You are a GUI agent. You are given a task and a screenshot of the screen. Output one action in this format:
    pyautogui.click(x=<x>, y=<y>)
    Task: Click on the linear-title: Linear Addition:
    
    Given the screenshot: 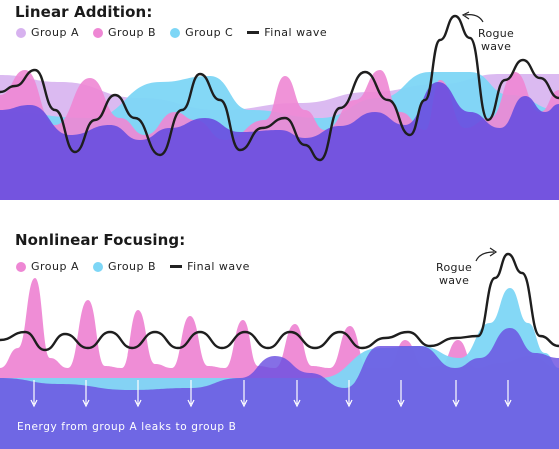 What is the action you would take?
    pyautogui.click(x=84, y=12)
    